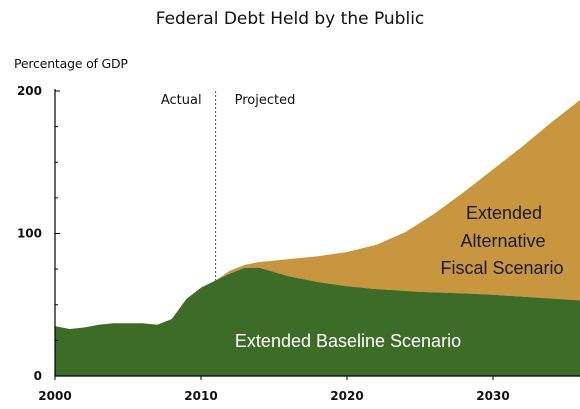  I want to click on alternative-scenario-label: Extended Alternative Fiscal Scenario, so click(501, 240).